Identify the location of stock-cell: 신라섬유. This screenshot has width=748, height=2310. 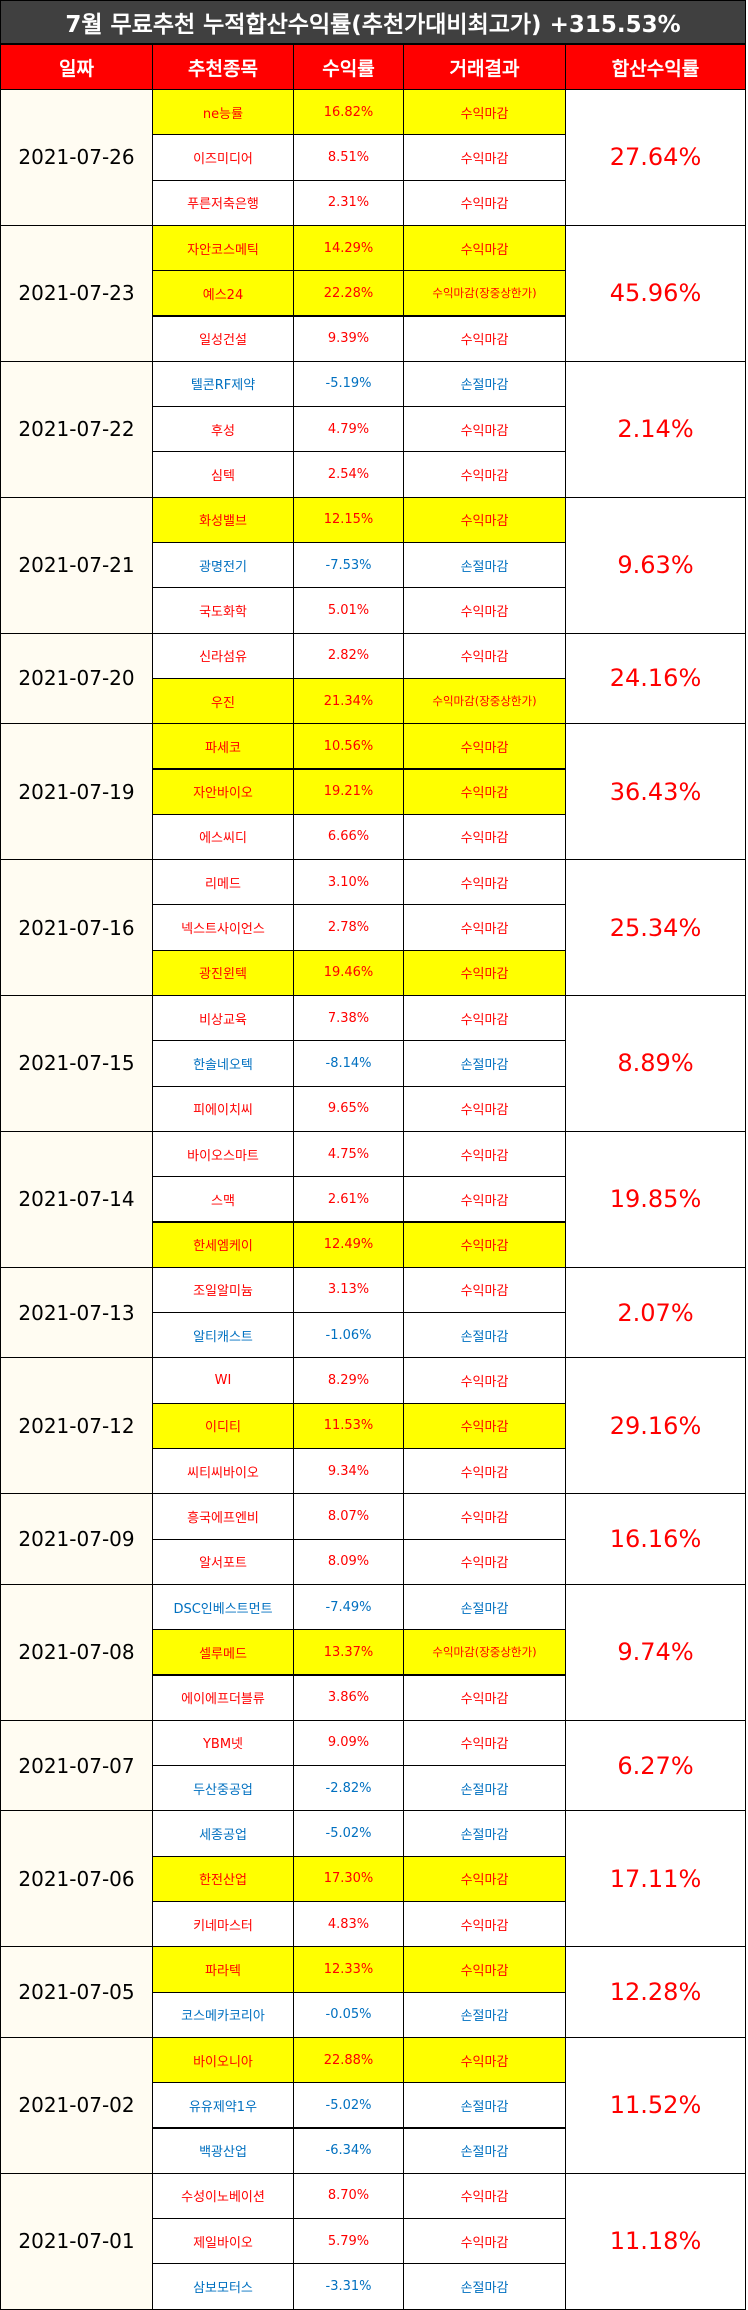
(223, 655).